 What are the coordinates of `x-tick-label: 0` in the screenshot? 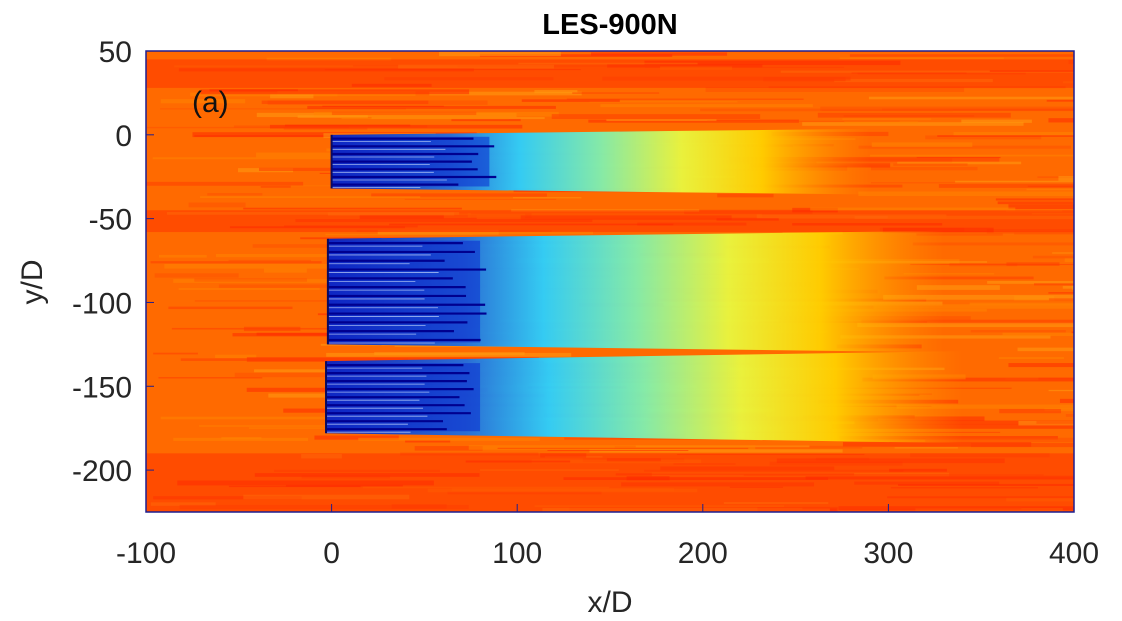 It's located at (331, 553).